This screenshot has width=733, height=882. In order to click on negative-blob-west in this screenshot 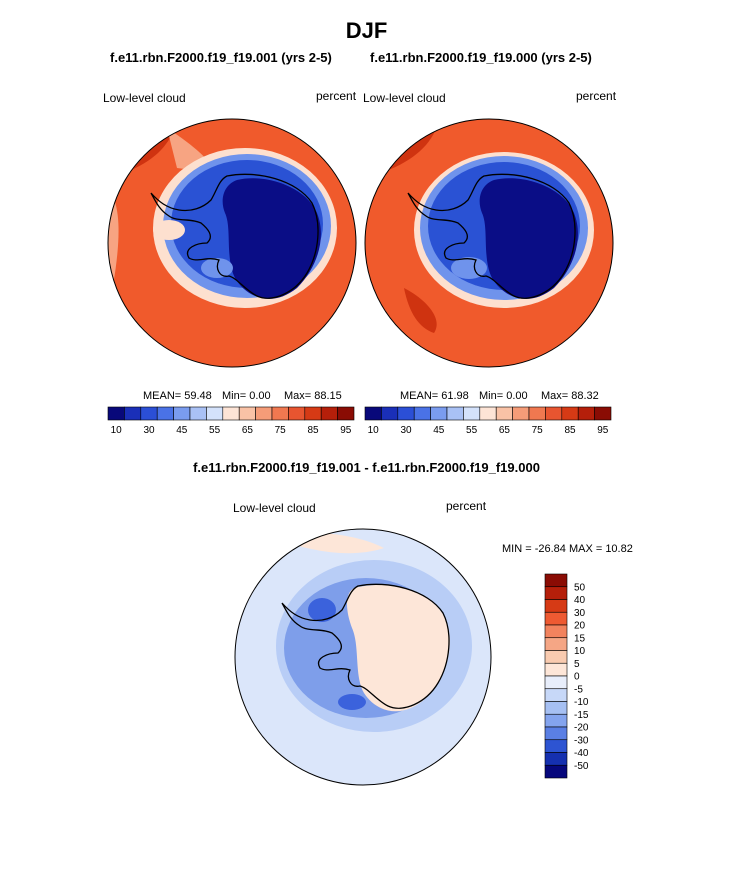, I will do `click(322, 610)`.